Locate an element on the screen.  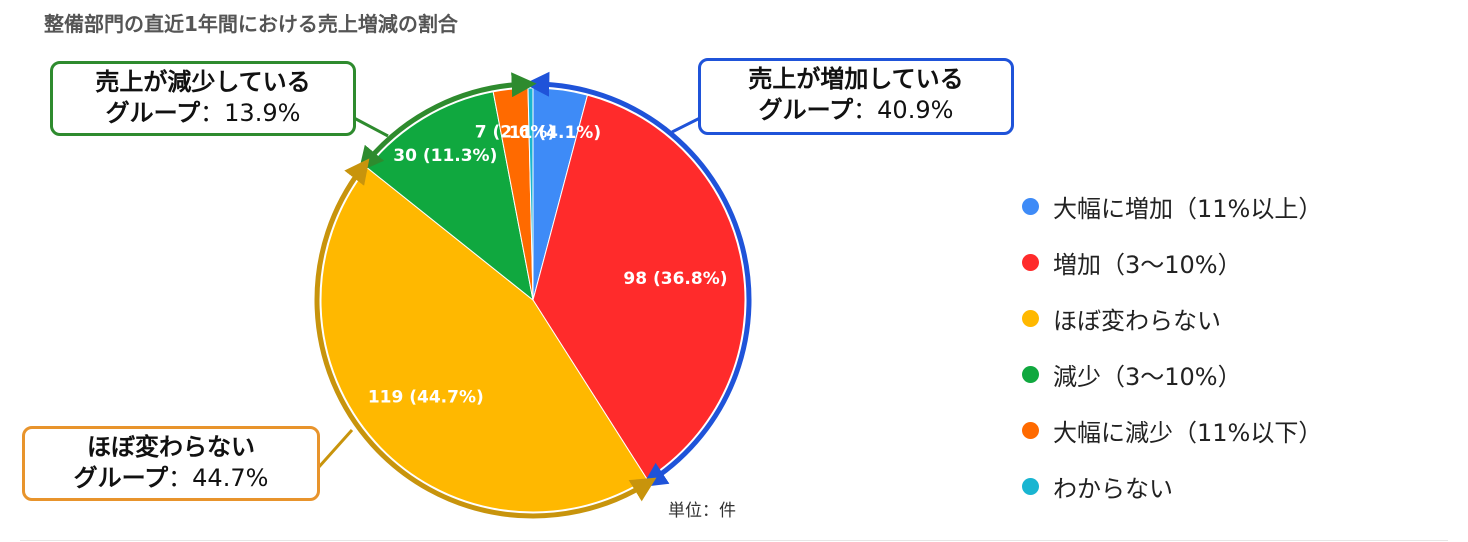
legend-item: 大幅に減少（11%以下） is located at coordinates (1172, 430).